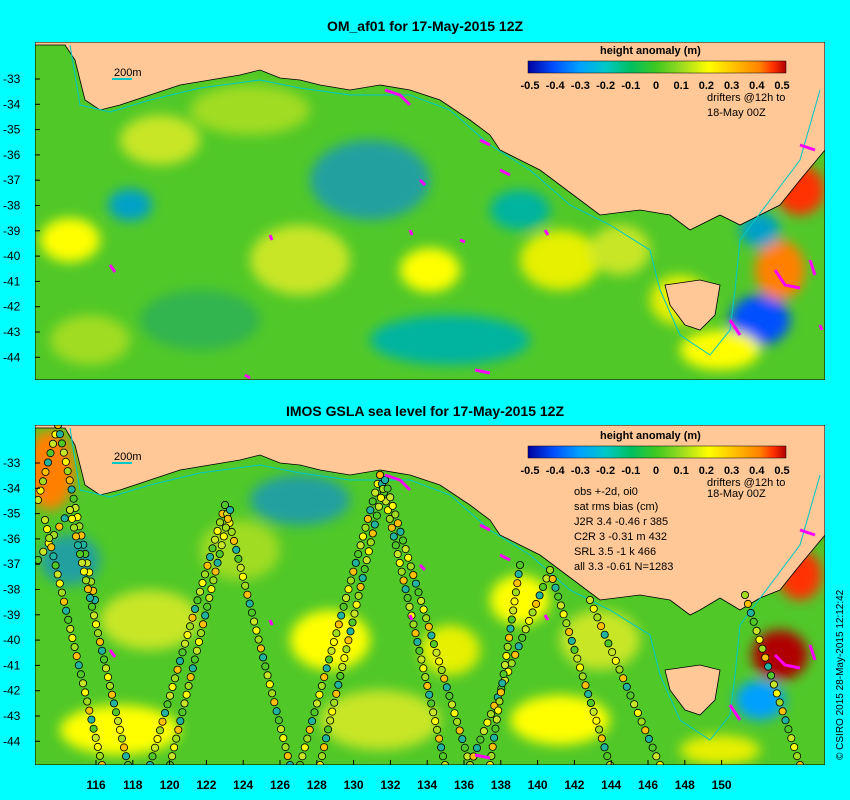 This screenshot has height=800, width=850. I want to click on x-tick-label: 120, so click(170, 785).